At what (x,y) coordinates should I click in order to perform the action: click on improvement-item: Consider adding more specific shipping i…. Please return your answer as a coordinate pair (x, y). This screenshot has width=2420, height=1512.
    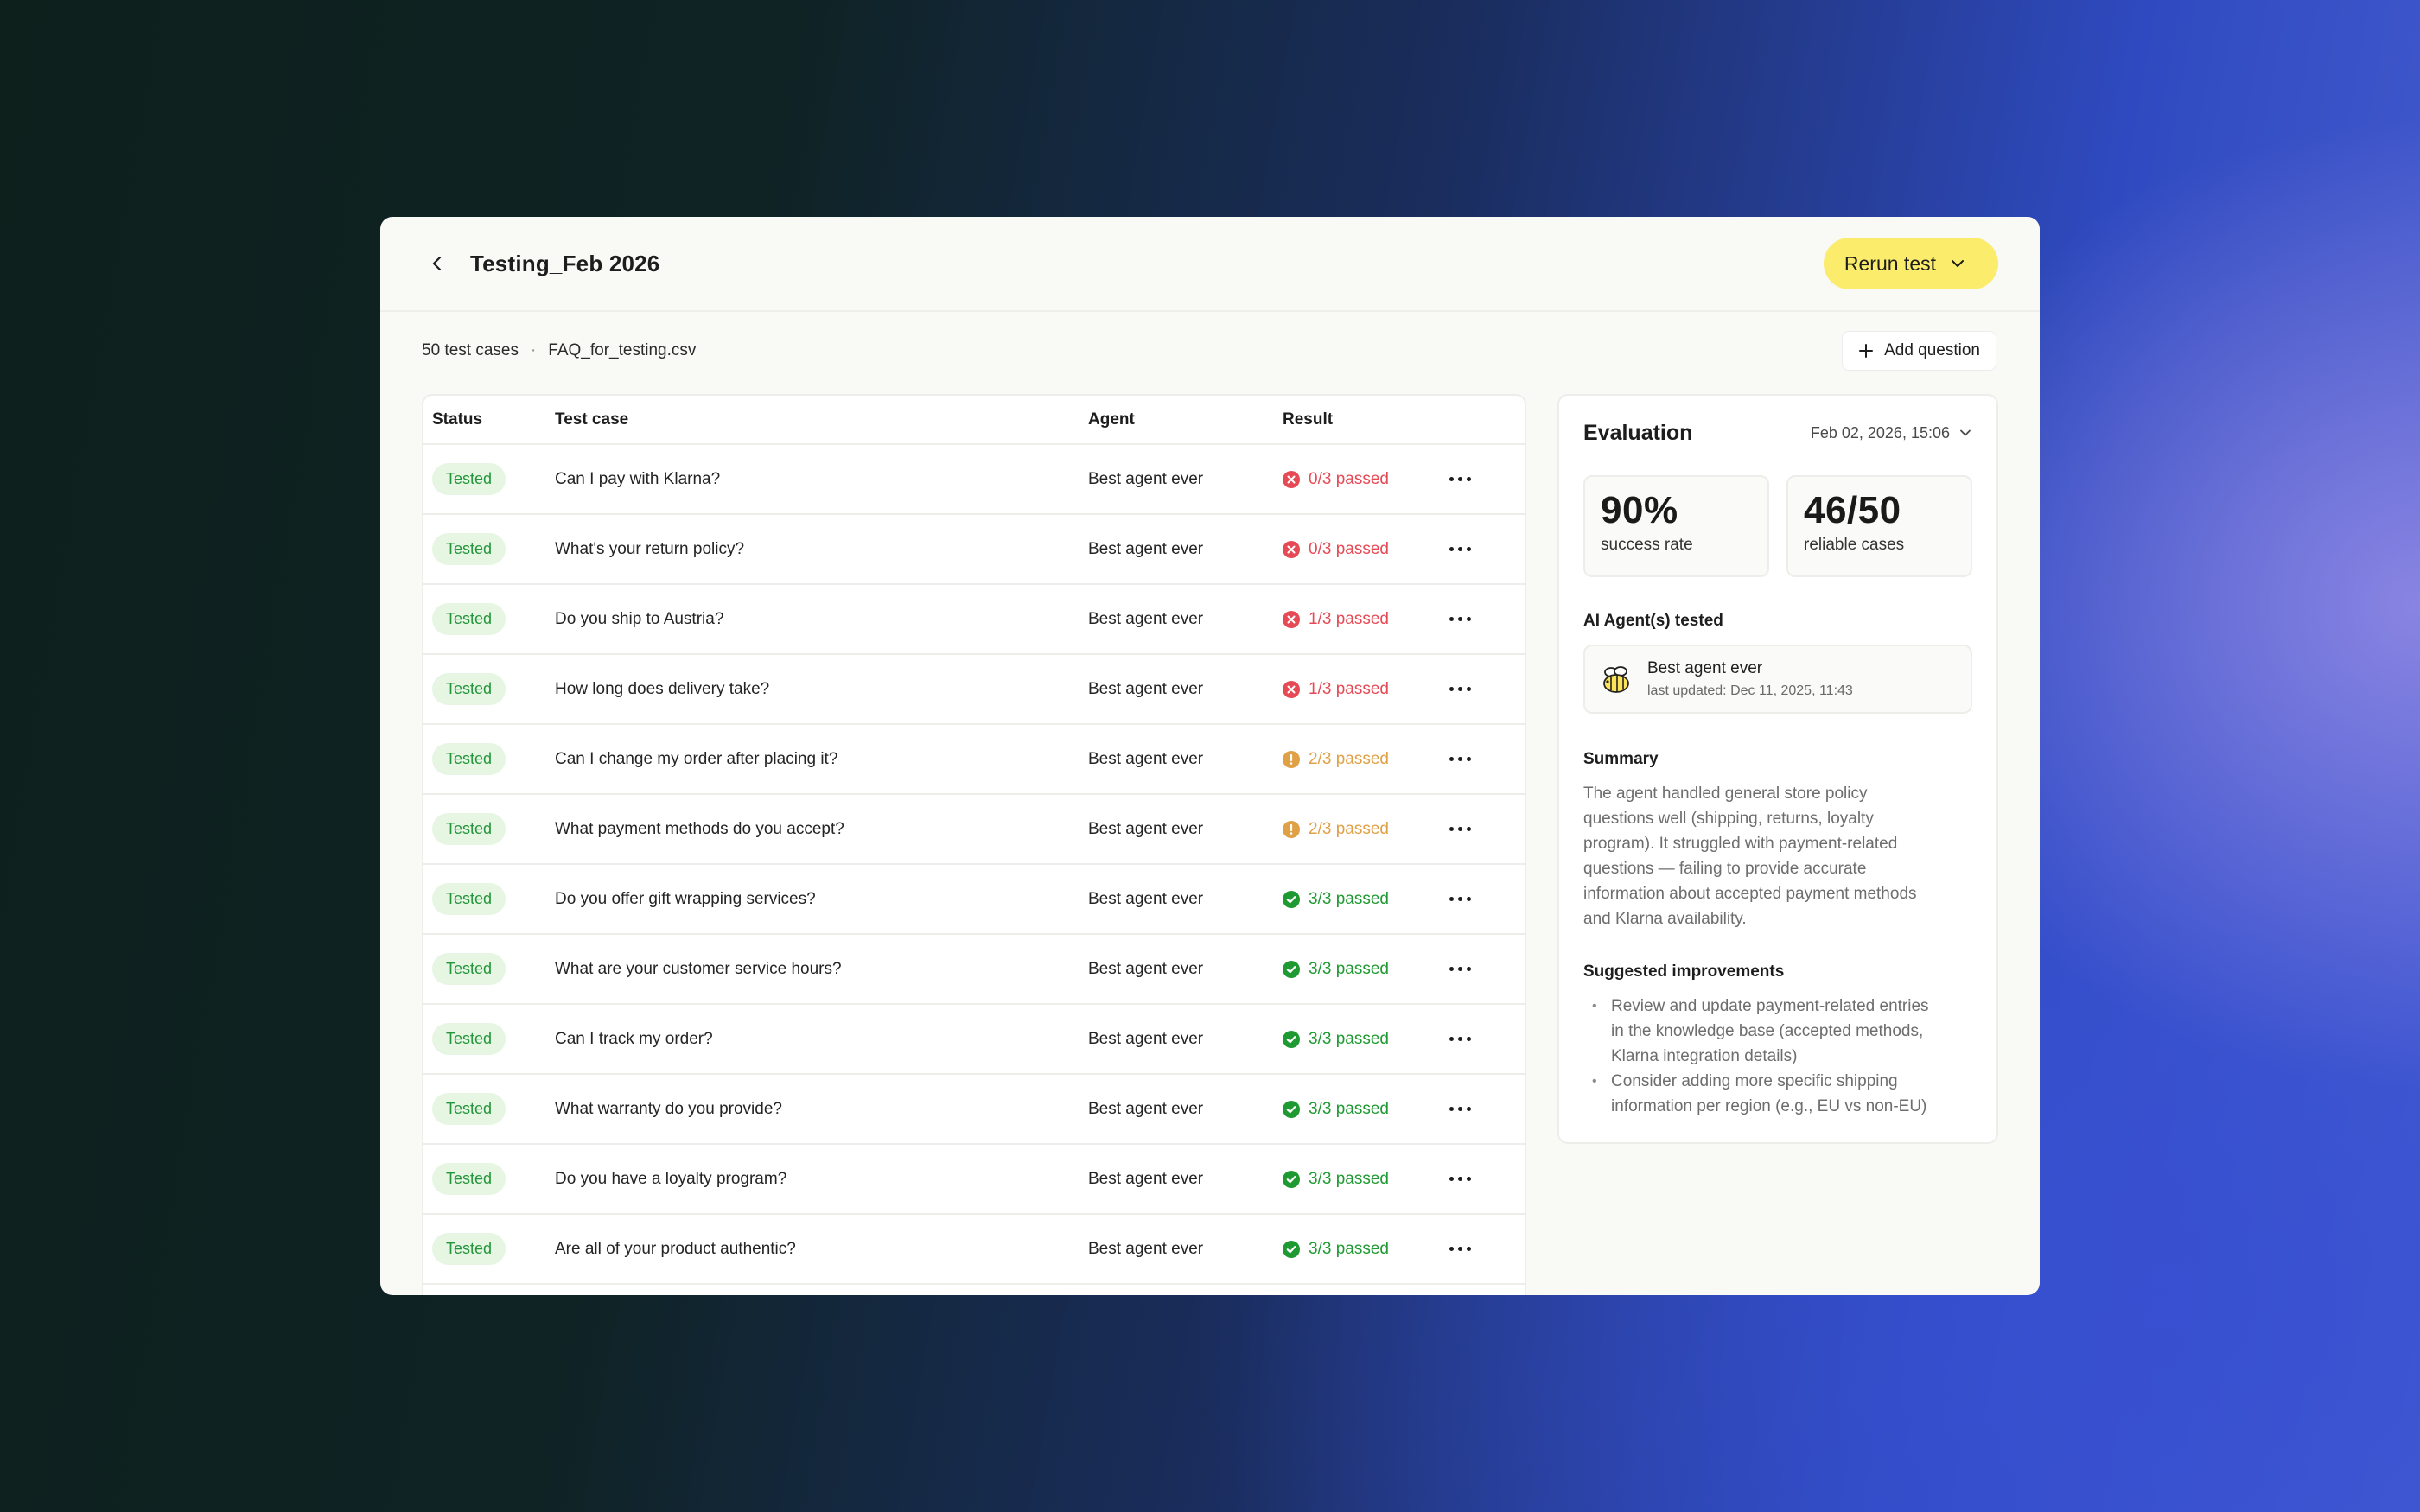
    Looking at the image, I should click on (1777, 1094).